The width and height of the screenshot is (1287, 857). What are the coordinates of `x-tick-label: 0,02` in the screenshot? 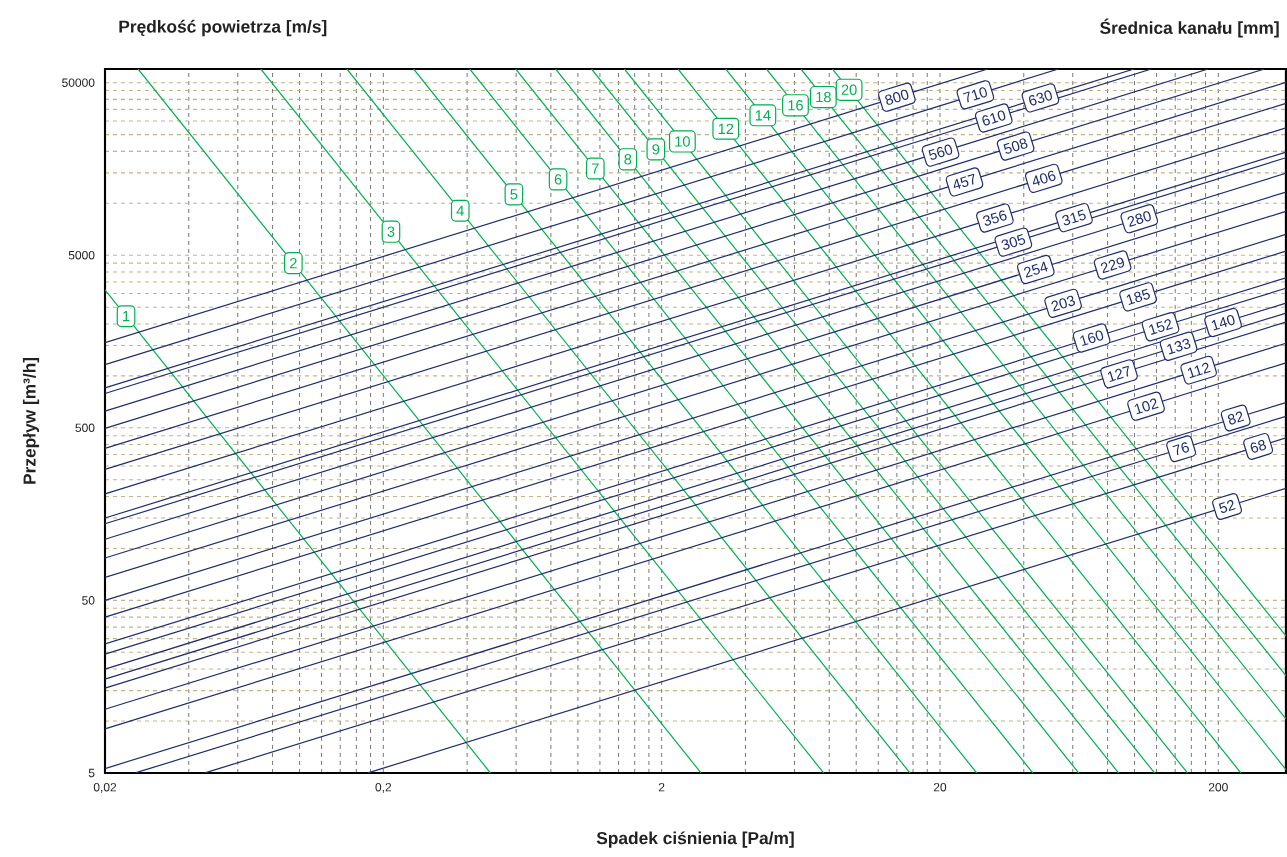 It's located at (105, 788).